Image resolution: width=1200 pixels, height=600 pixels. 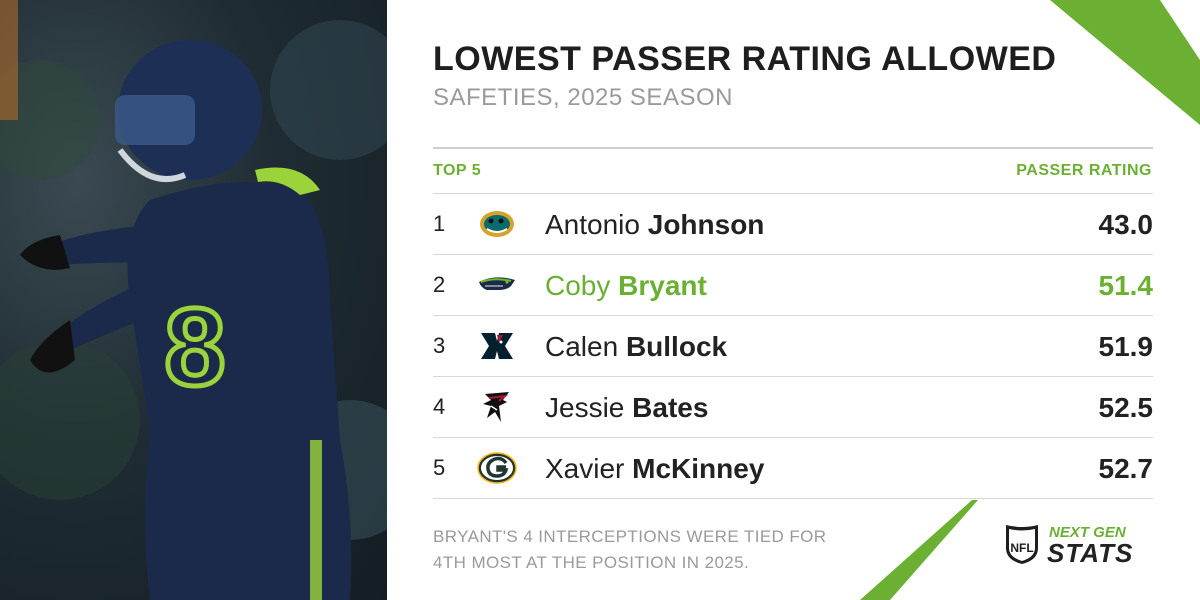 I want to click on table-row: 4 Jessie Bates 52.5, so click(x=793, y=406).